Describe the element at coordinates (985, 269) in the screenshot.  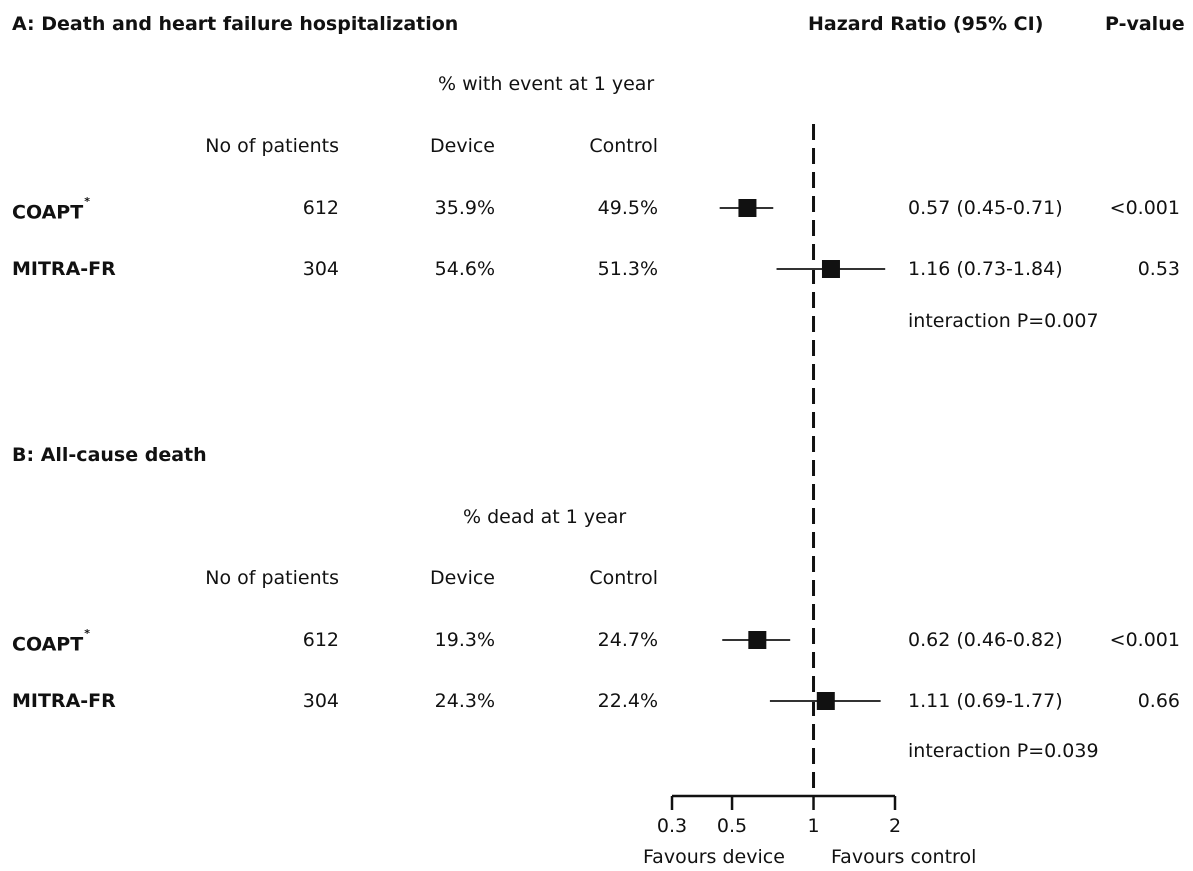
I see `hr-text: 1.16 (0.73-1.84)` at that location.